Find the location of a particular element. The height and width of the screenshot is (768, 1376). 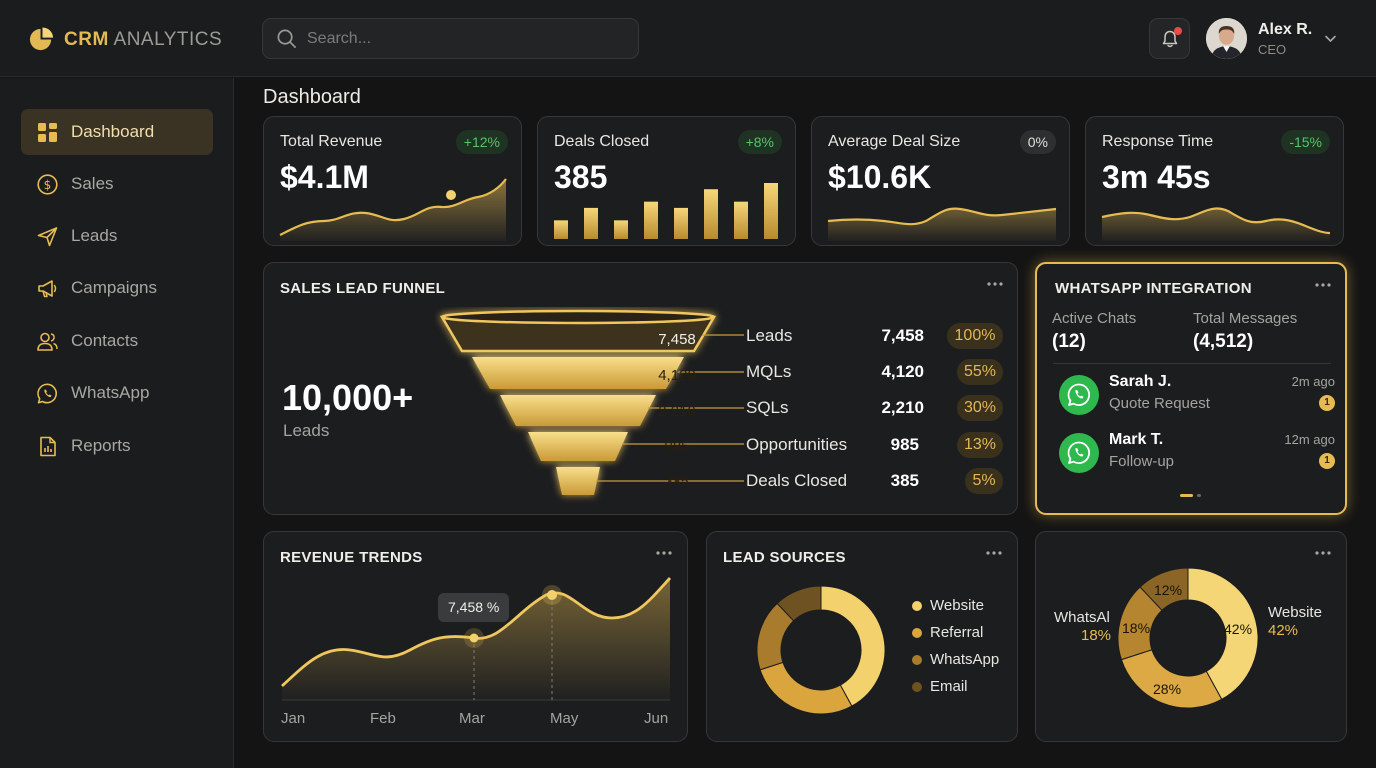

outer-label: WhatsAl is located at coordinates (1082, 617).